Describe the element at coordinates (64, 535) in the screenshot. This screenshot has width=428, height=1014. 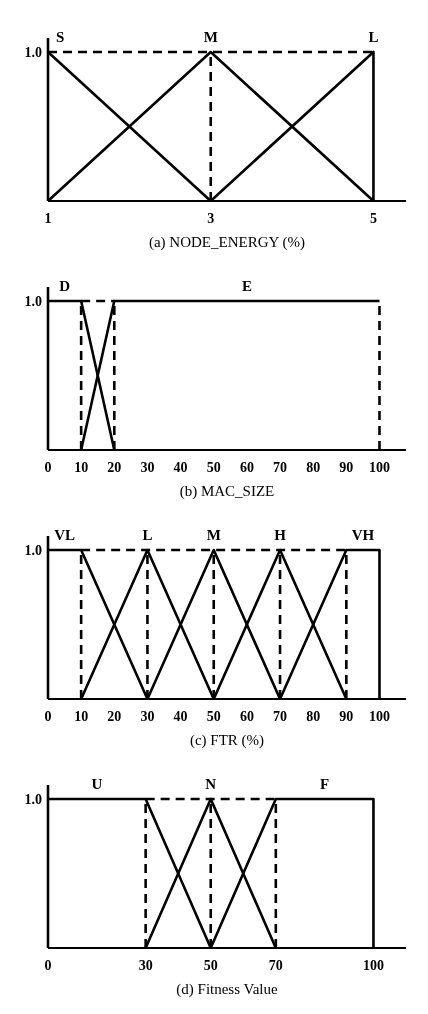
I see `series-label: VL` at that location.